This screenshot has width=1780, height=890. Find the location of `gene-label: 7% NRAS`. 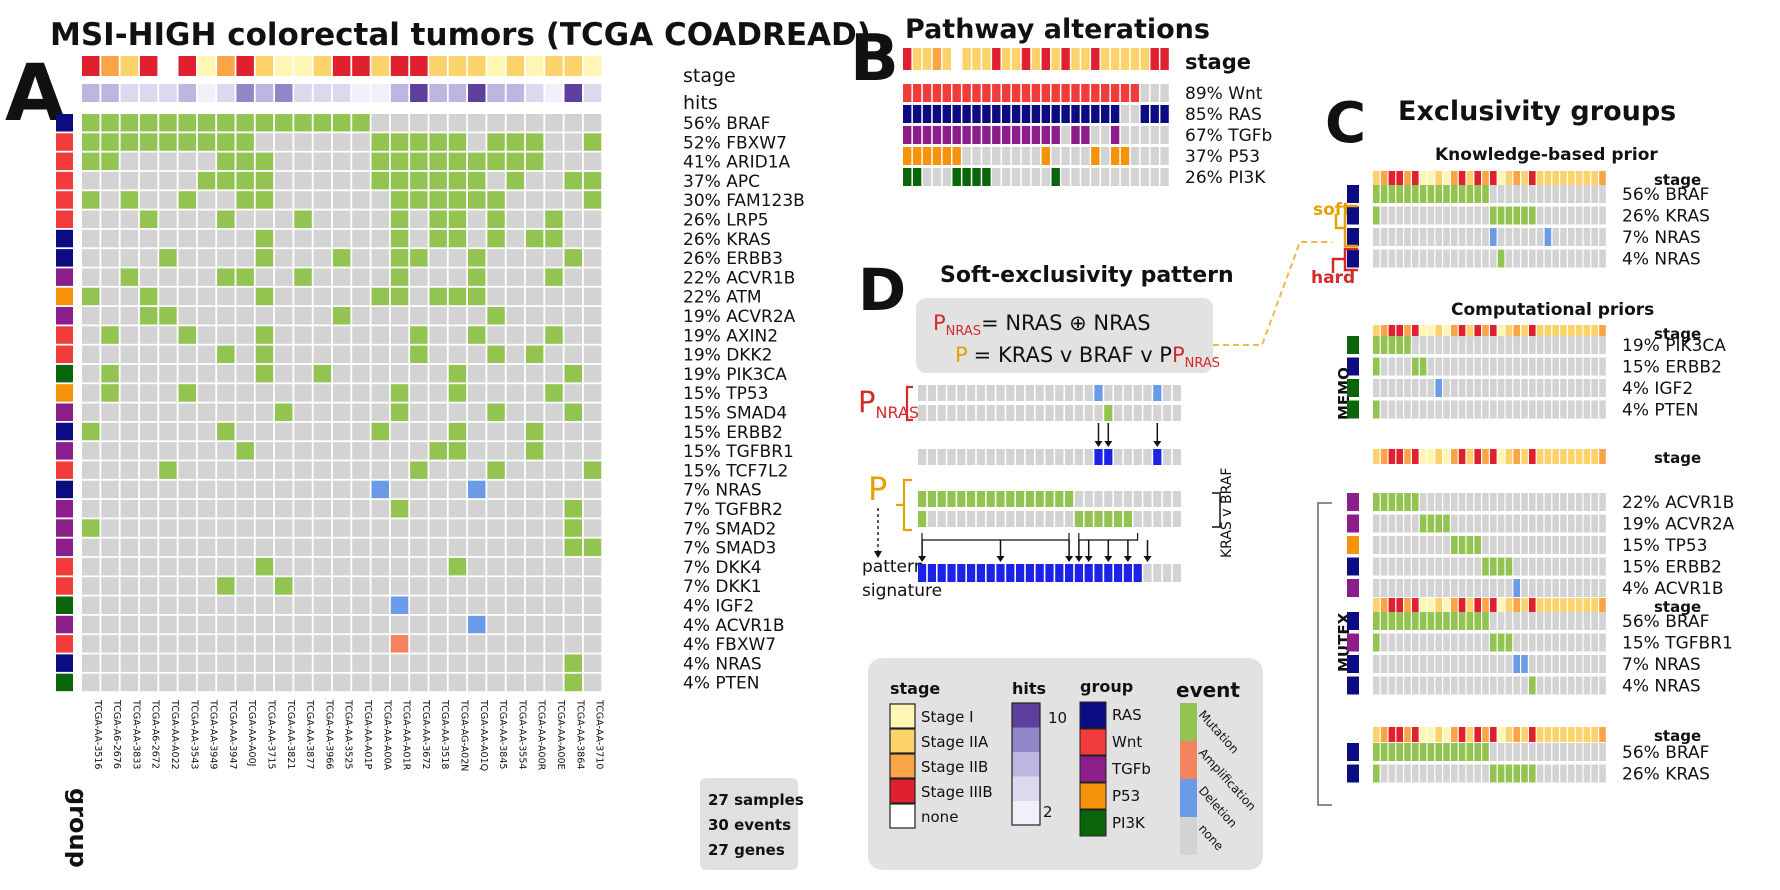

gene-label: 7% NRAS is located at coordinates (1661, 665).